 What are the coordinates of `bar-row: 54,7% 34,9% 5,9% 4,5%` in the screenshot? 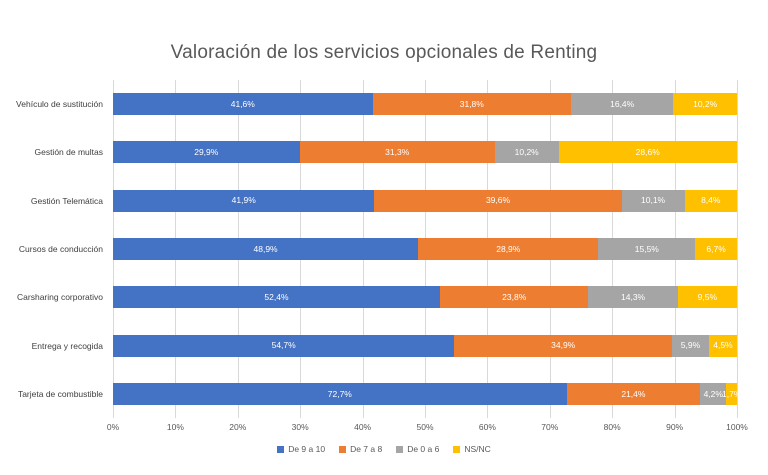 It's located at (425, 345).